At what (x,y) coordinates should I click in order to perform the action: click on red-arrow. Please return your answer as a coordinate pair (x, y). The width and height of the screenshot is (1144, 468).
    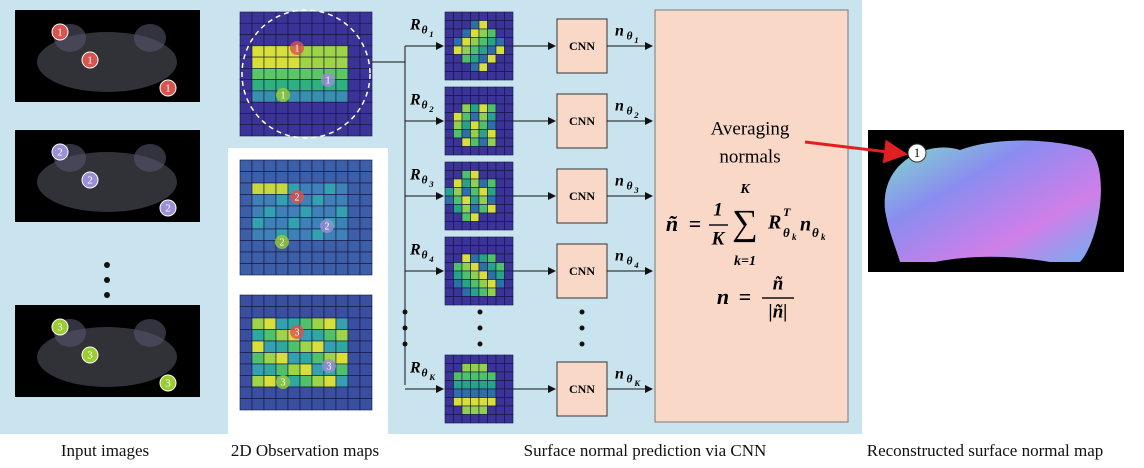
    Looking at the image, I should click on (856, 151).